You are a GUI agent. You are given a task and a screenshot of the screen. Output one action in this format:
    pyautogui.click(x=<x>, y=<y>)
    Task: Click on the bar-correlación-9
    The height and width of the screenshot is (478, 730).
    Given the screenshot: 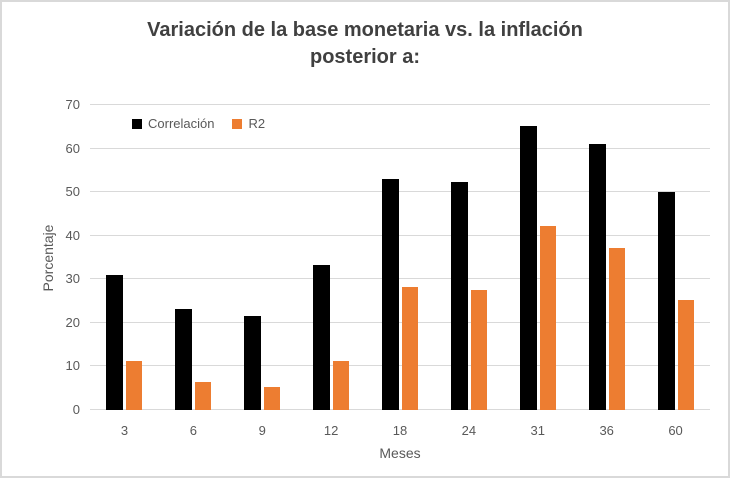 What is the action you would take?
    pyautogui.click(x=253, y=363)
    